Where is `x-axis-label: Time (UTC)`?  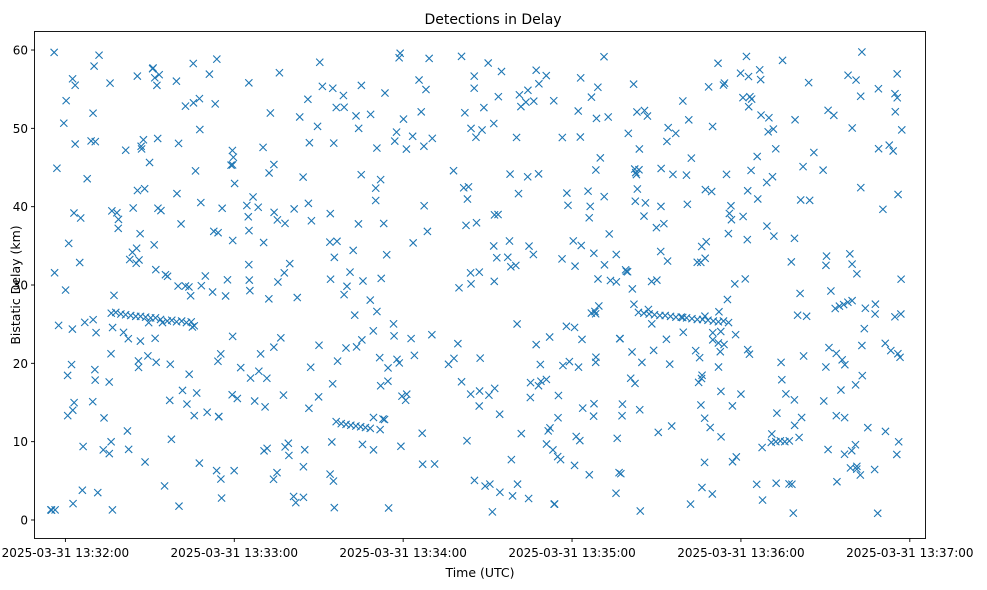 x-axis-label: Time (UTC) is located at coordinates (479, 572).